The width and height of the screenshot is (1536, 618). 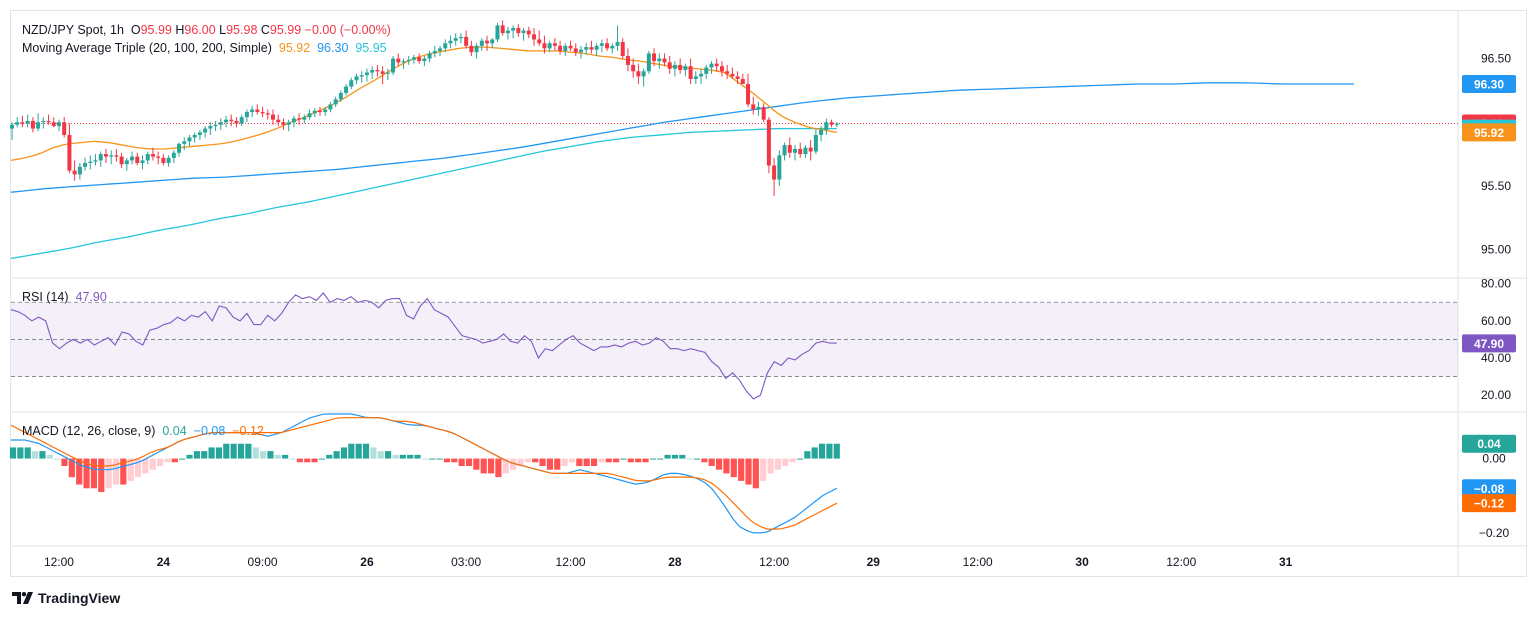 I want to click on macd-legend: MACD (12, 26, close, 9) 0.04 −0.08 −0.12, so click(x=143, y=431).